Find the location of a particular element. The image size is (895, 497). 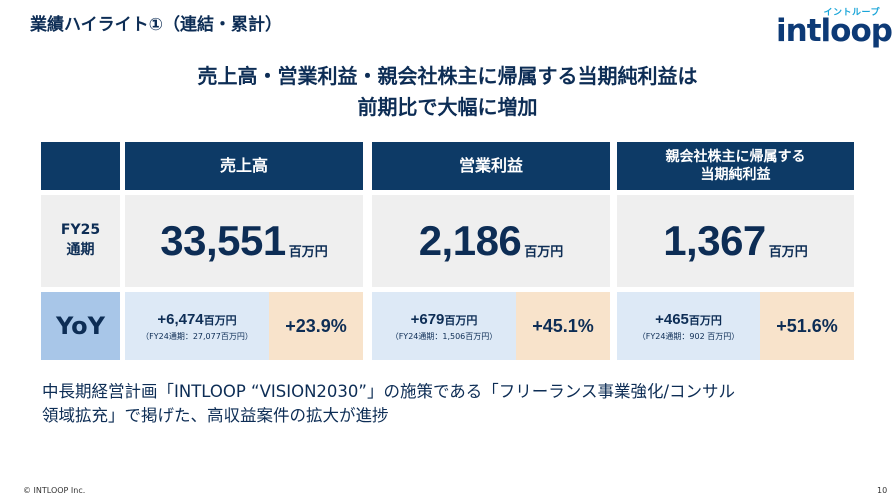

row-label-fy25-line2: 通期 is located at coordinates (80, 250).